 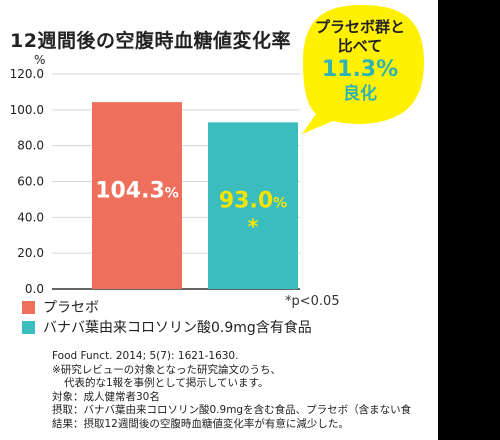 I want to click on chart-title: 12週間後の空腹時血糖値変化率, so click(x=150, y=41).